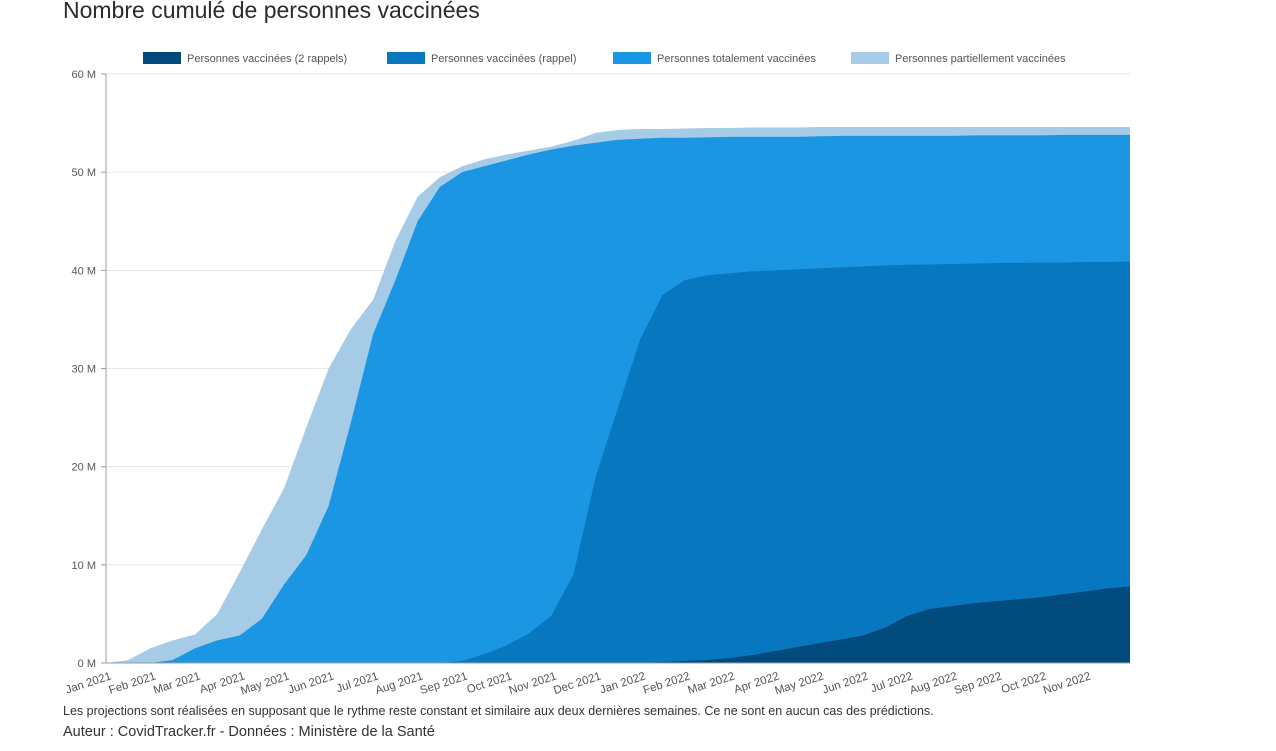 Image resolution: width=1276 pixels, height=751 pixels. I want to click on x-tick-label: Oct 2022, so click(1024, 683).